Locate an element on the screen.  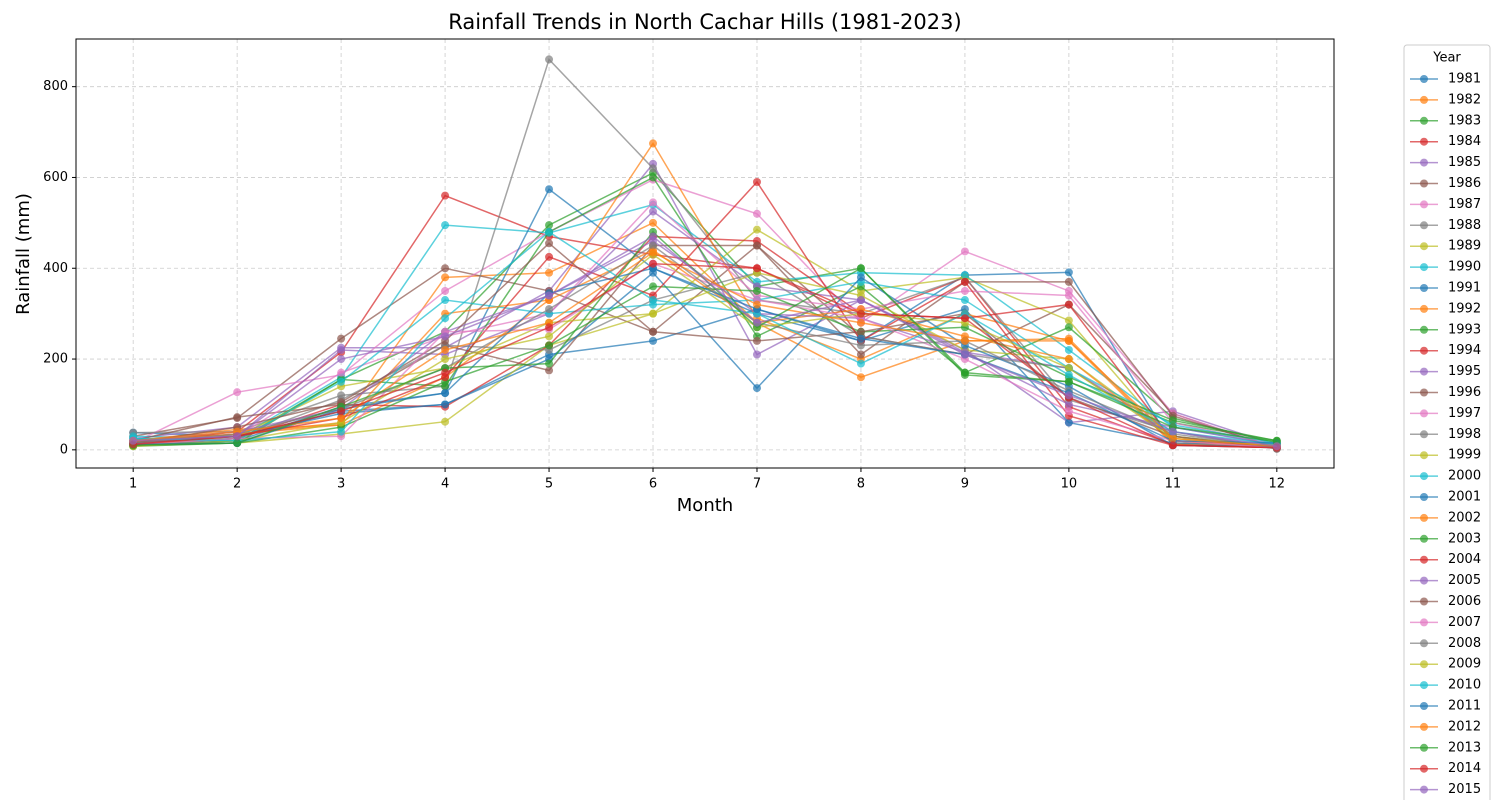
legend-label: 1991 is located at coordinates (1464, 288).